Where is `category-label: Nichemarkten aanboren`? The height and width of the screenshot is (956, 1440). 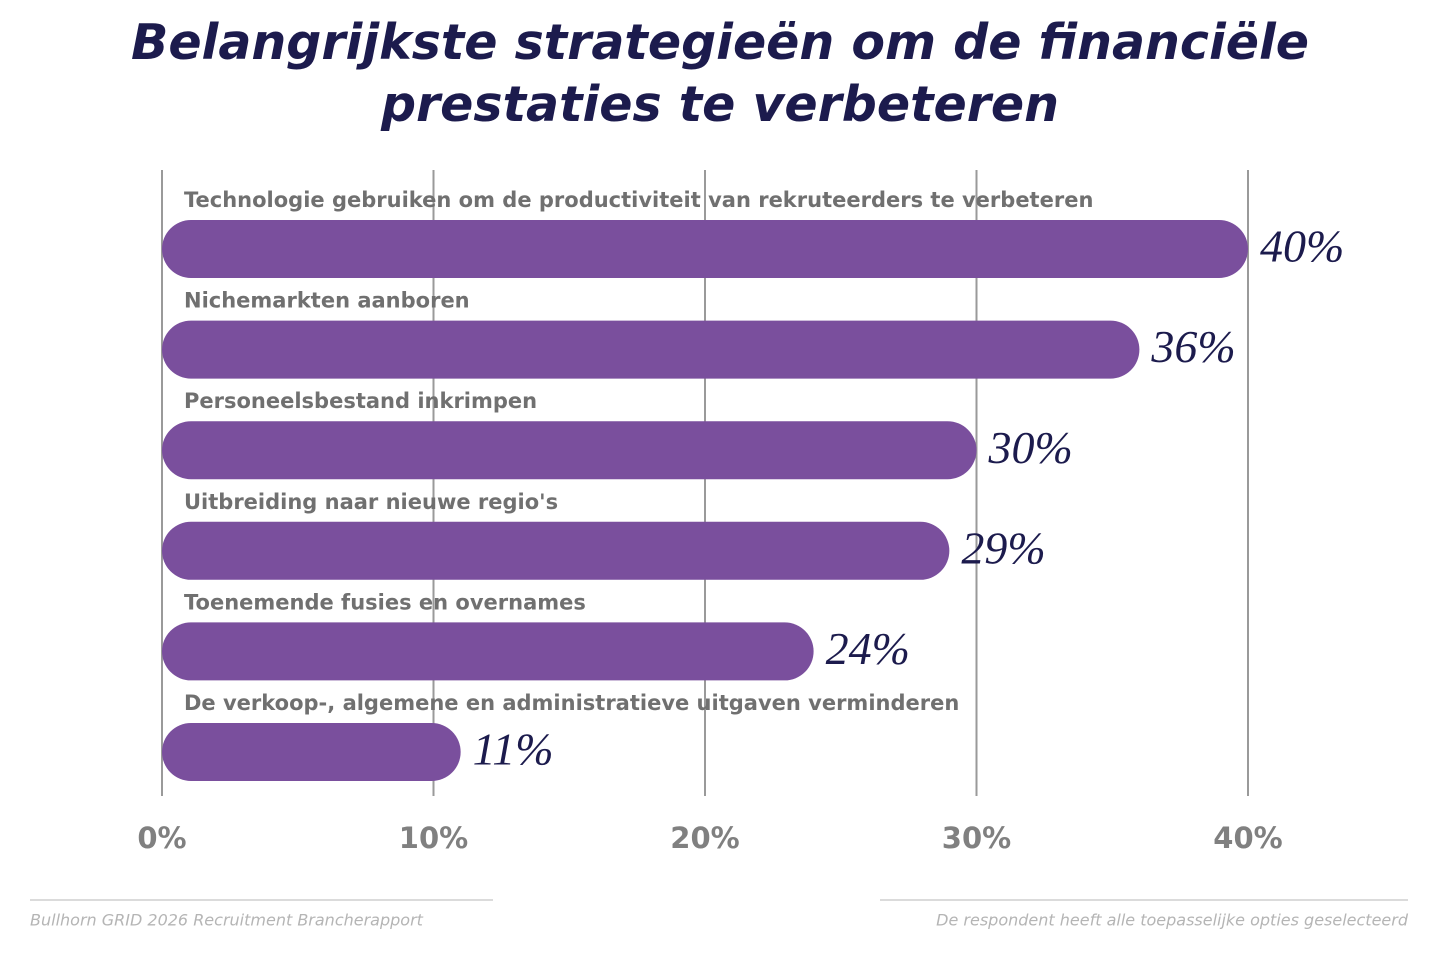 category-label: Nichemarkten aanboren is located at coordinates (327, 301).